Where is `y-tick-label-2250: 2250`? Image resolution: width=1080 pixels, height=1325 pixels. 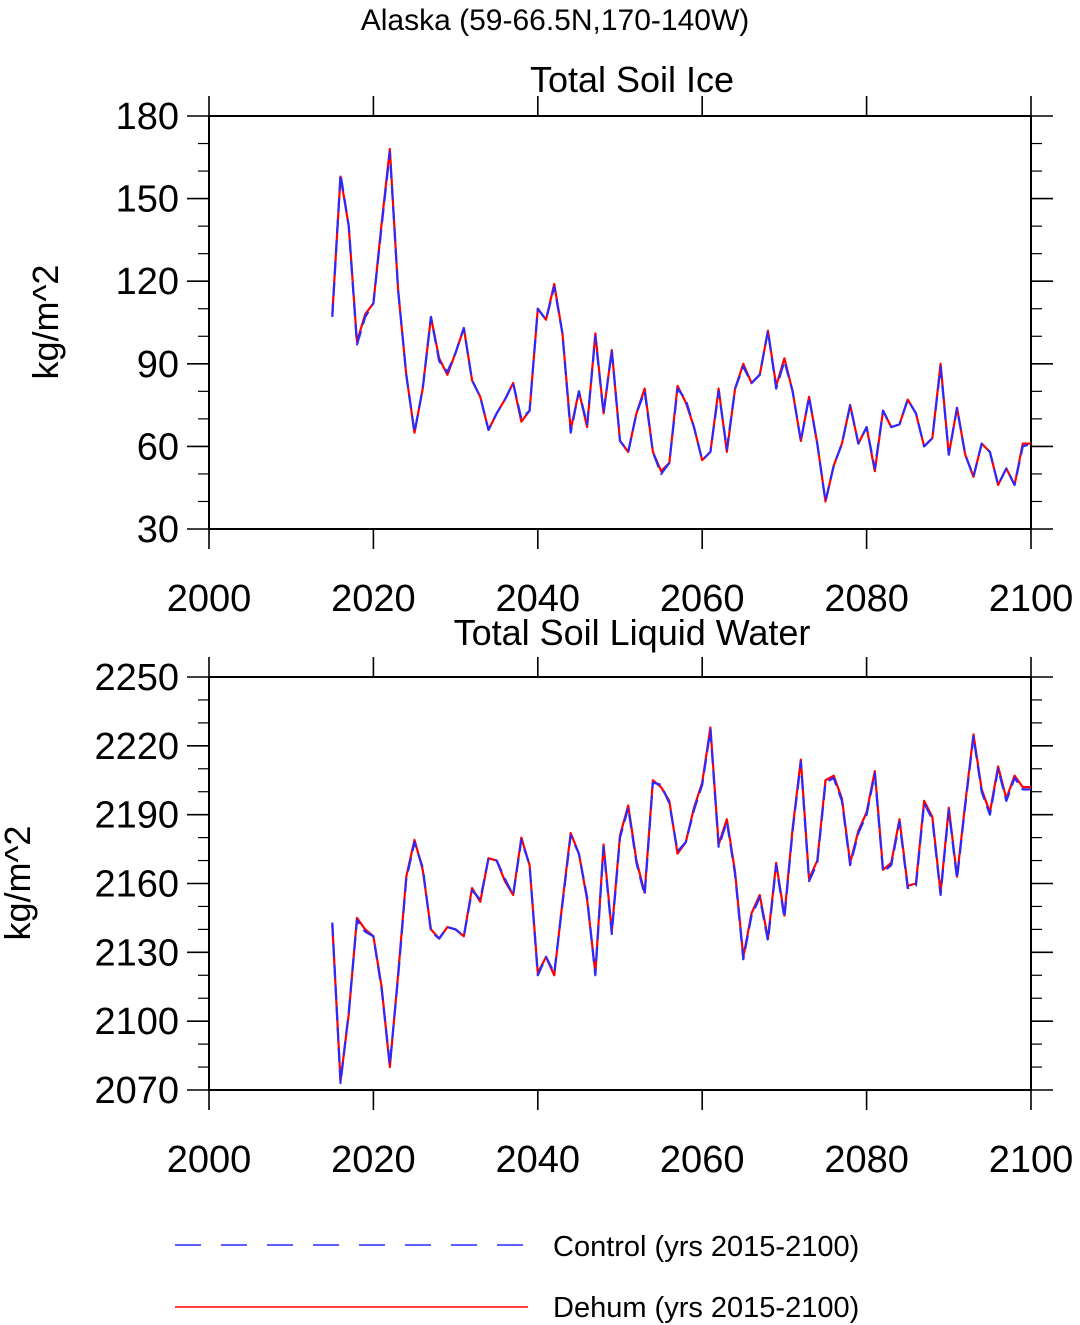 y-tick-label-2250: 2250 is located at coordinates (136, 678).